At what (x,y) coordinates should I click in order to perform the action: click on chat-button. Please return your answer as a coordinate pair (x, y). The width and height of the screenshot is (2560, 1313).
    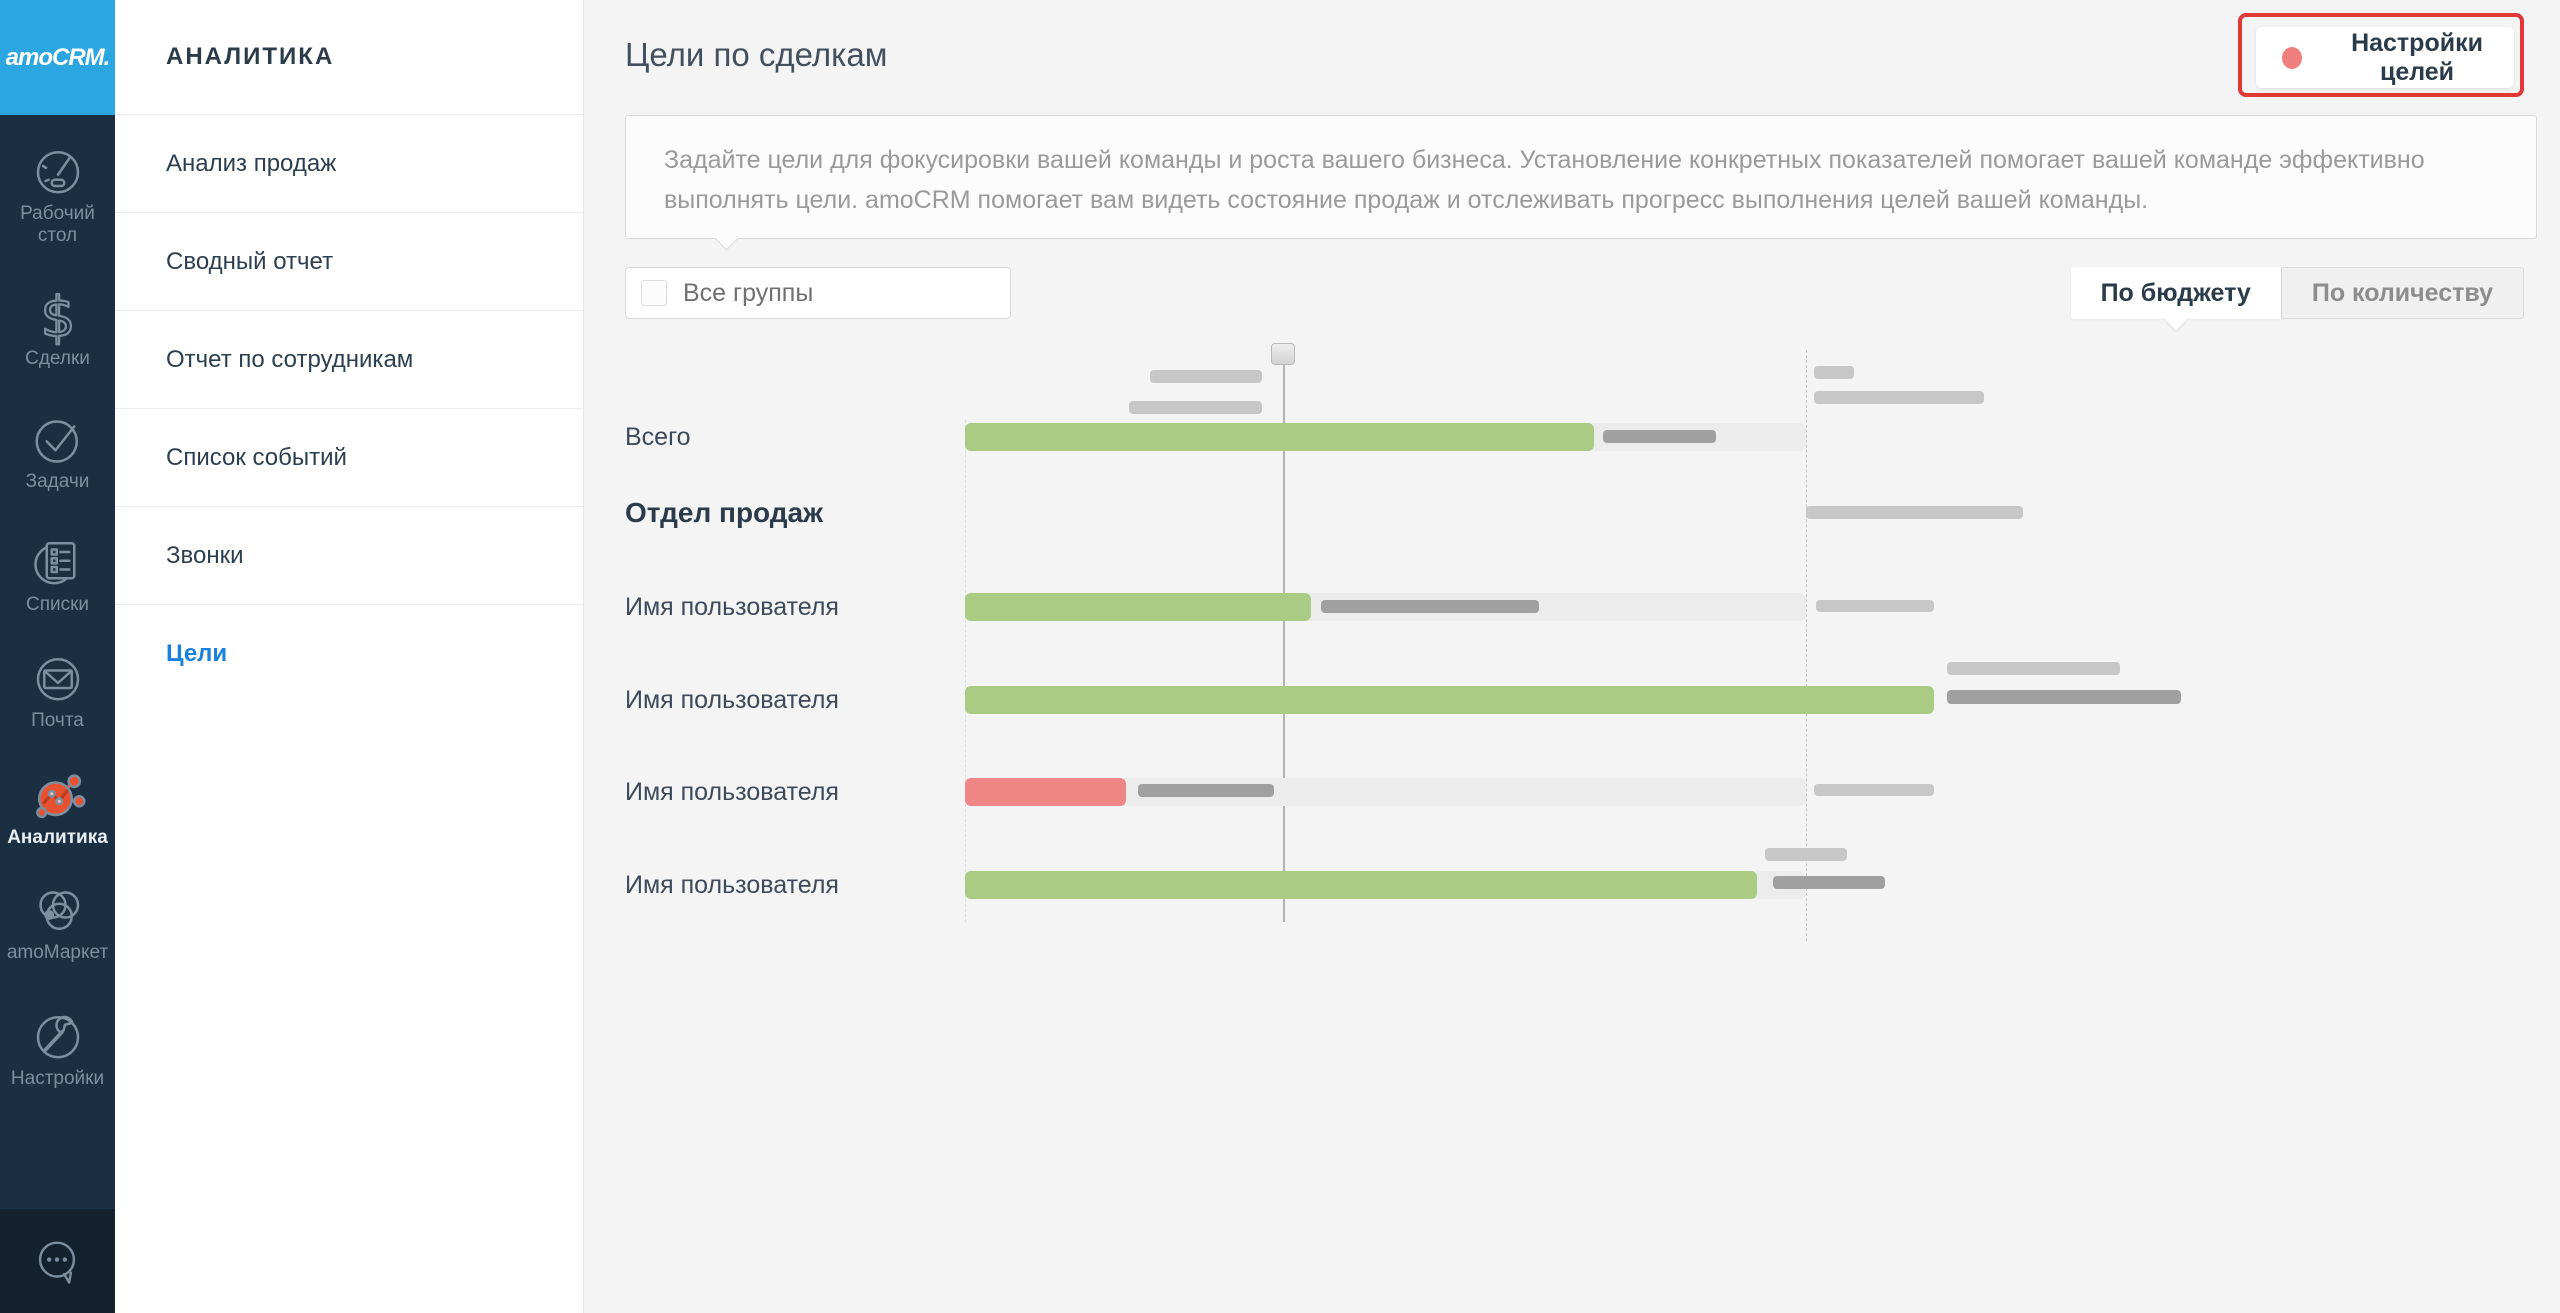
    Looking at the image, I should click on (57, 1262).